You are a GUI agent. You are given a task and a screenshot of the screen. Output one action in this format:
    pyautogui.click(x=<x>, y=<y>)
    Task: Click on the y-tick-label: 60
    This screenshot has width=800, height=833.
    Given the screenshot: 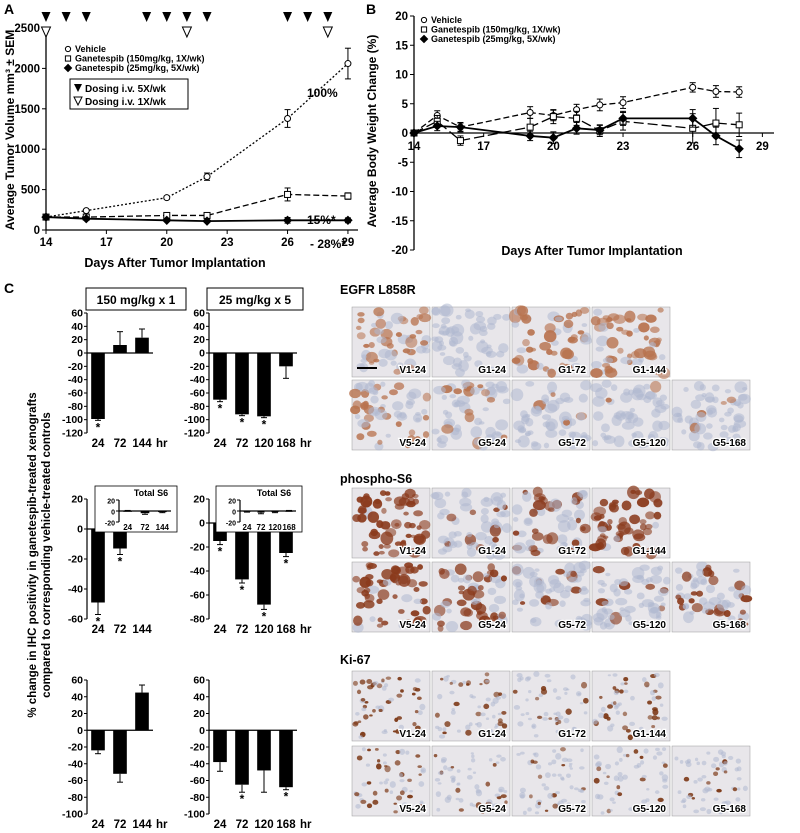 What is the action you would take?
    pyautogui.click(x=77, y=314)
    